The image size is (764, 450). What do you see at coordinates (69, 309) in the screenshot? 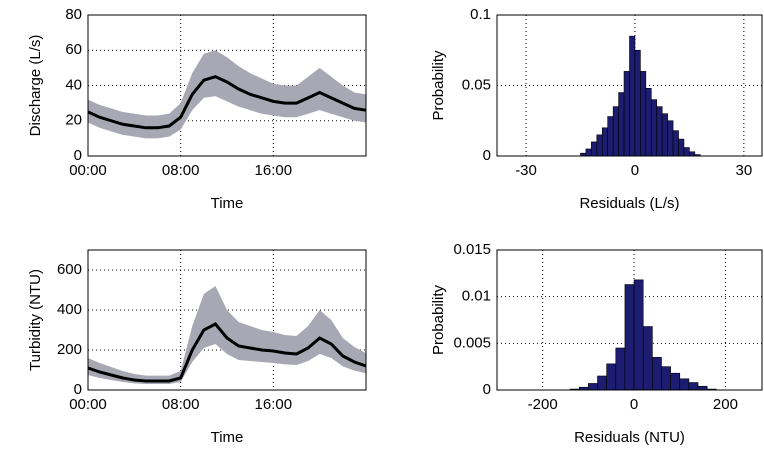
I see `y-tick-label: 400` at bounding box center [69, 309].